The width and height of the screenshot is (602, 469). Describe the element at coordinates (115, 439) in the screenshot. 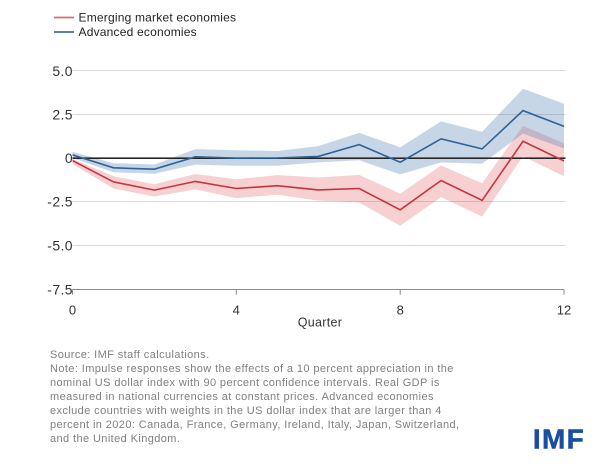

I see `svg-text: and the United Kingdom.` at that location.